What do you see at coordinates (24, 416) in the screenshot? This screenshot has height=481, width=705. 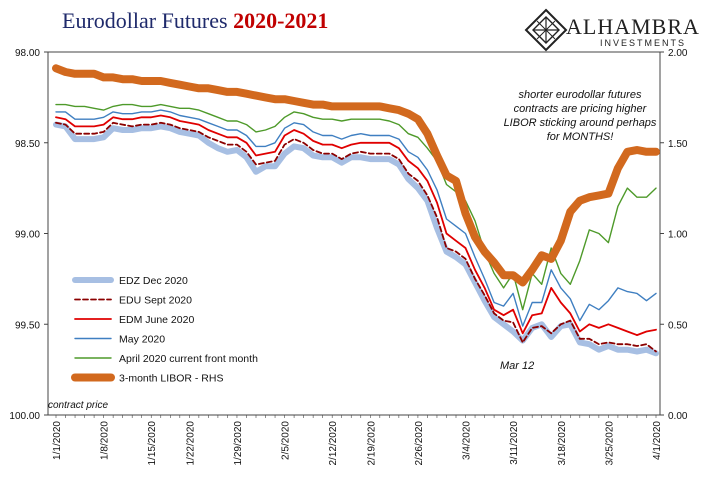 I see `y-left-tick-label: 100.00` at bounding box center [24, 416].